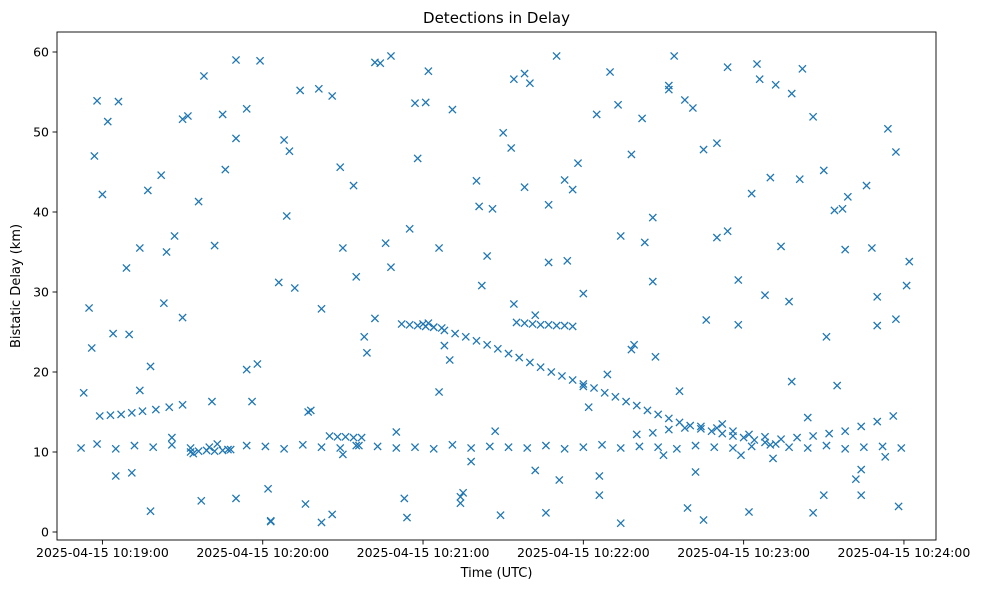  I want to click on x-tick-label: 2025-04-15 10:22:00, so click(583, 552).